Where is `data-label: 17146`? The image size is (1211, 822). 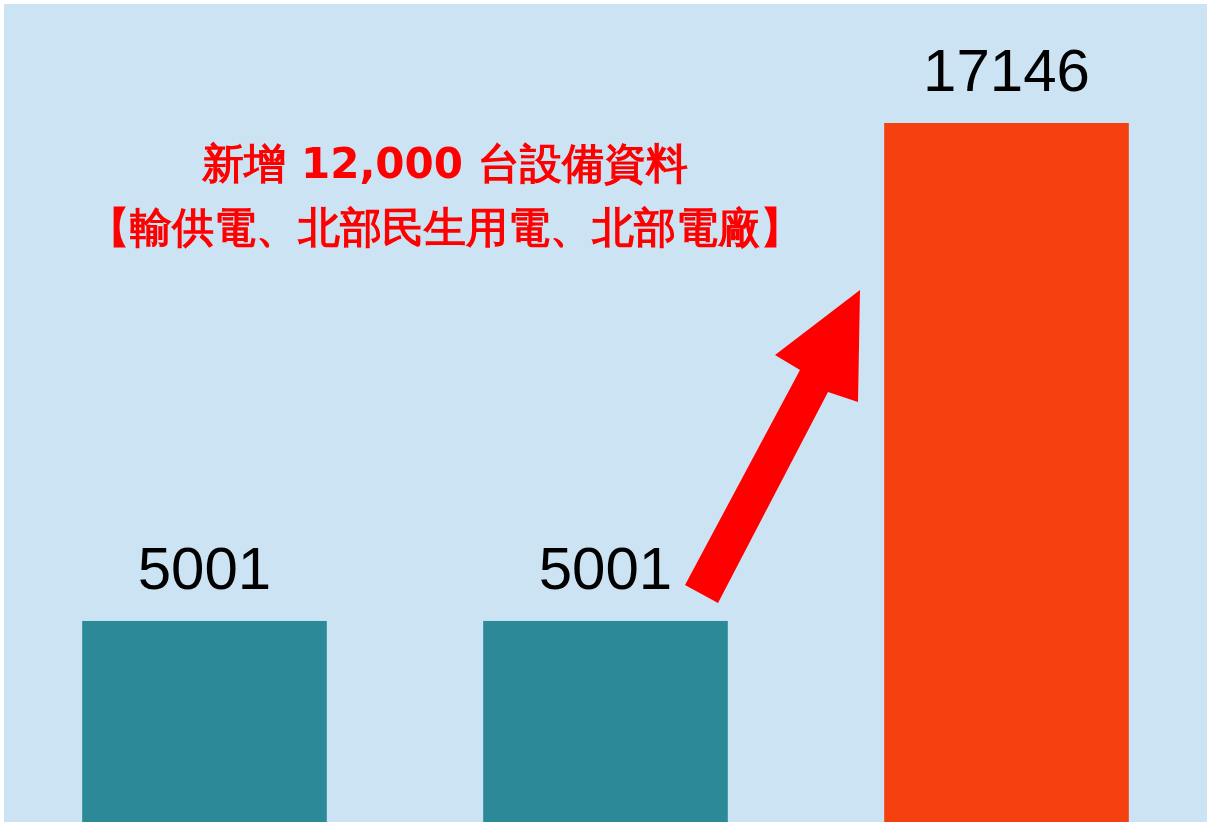
data-label: 17146 is located at coordinates (1006, 70).